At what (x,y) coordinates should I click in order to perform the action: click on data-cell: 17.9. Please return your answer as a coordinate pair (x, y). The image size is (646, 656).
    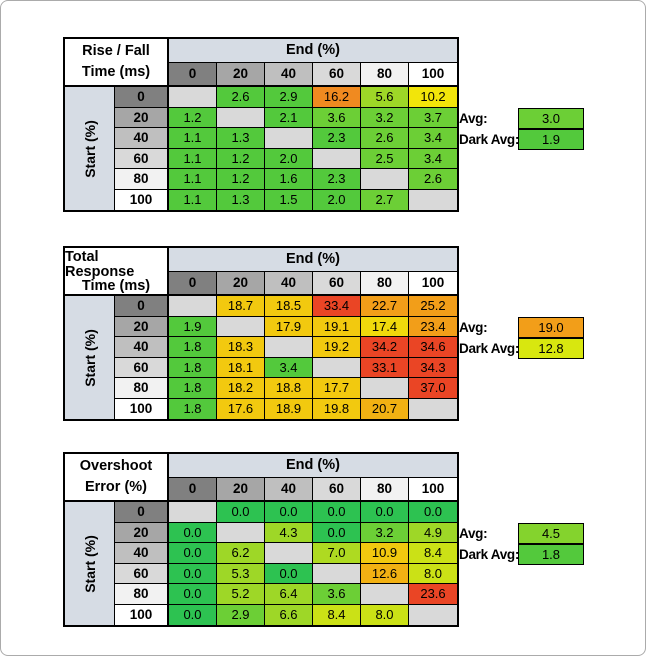
    Looking at the image, I should click on (289, 326).